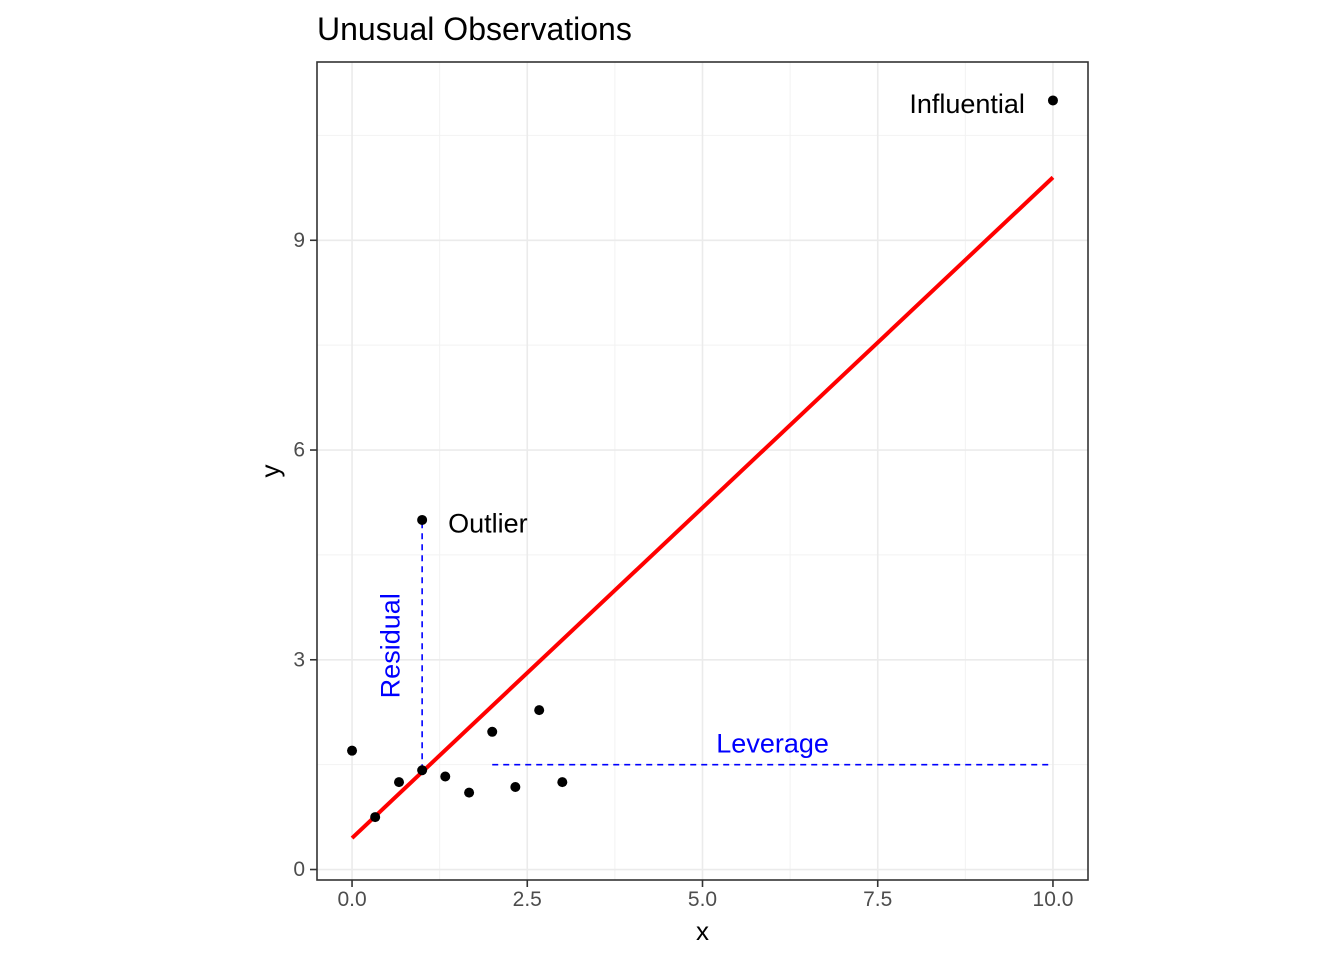  Describe the element at coordinates (772, 744) in the screenshot. I see `annotation-leverage: Leverage` at that location.